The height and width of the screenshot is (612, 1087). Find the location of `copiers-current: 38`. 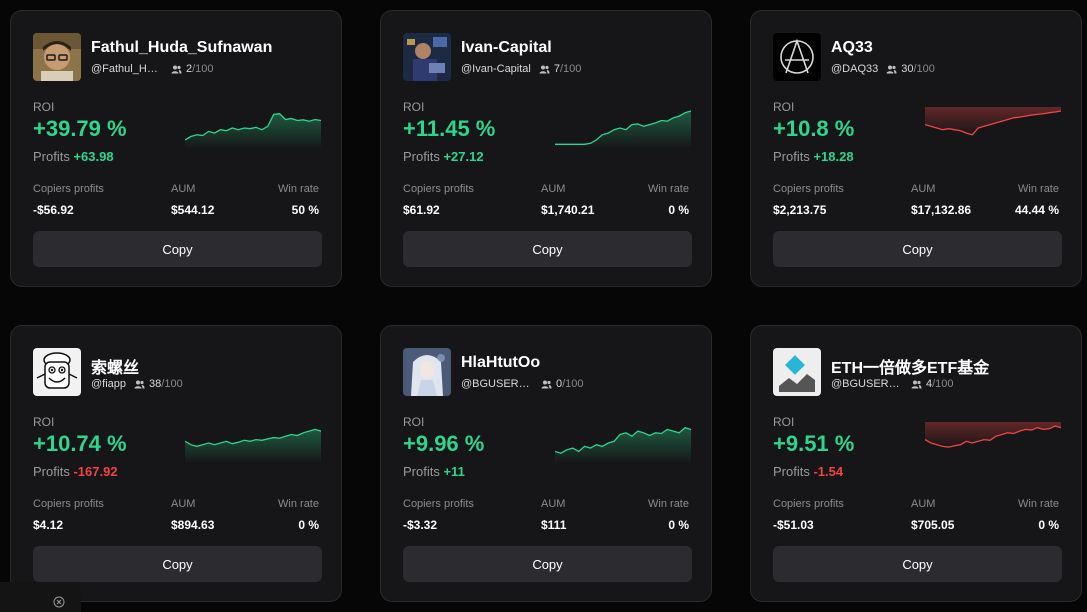

copiers-current: 38 is located at coordinates (155, 384).